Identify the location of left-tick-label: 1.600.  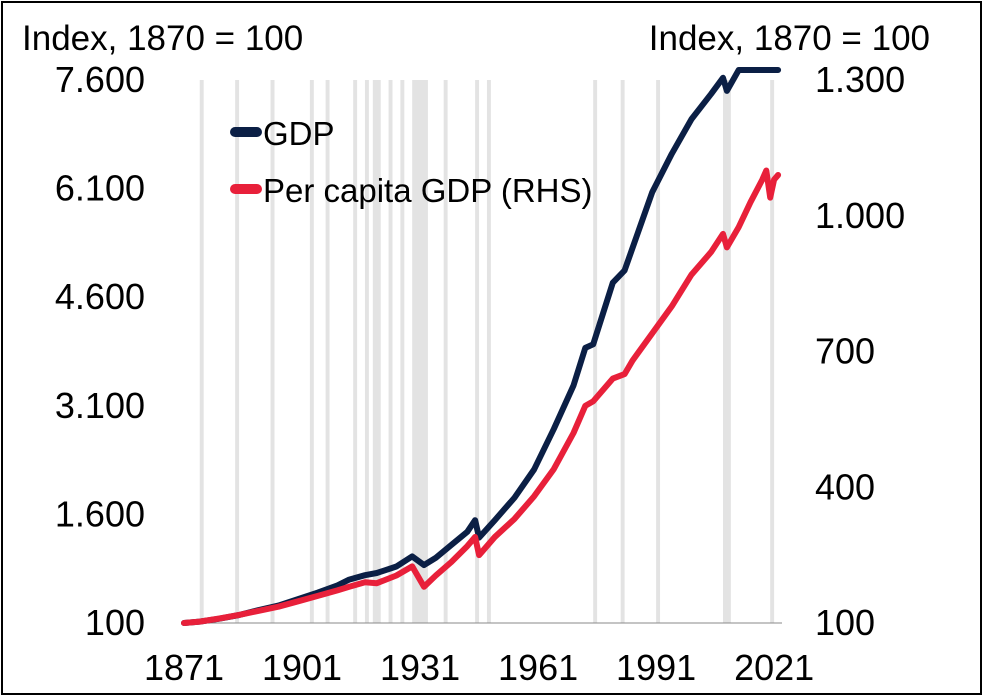
(100, 513).